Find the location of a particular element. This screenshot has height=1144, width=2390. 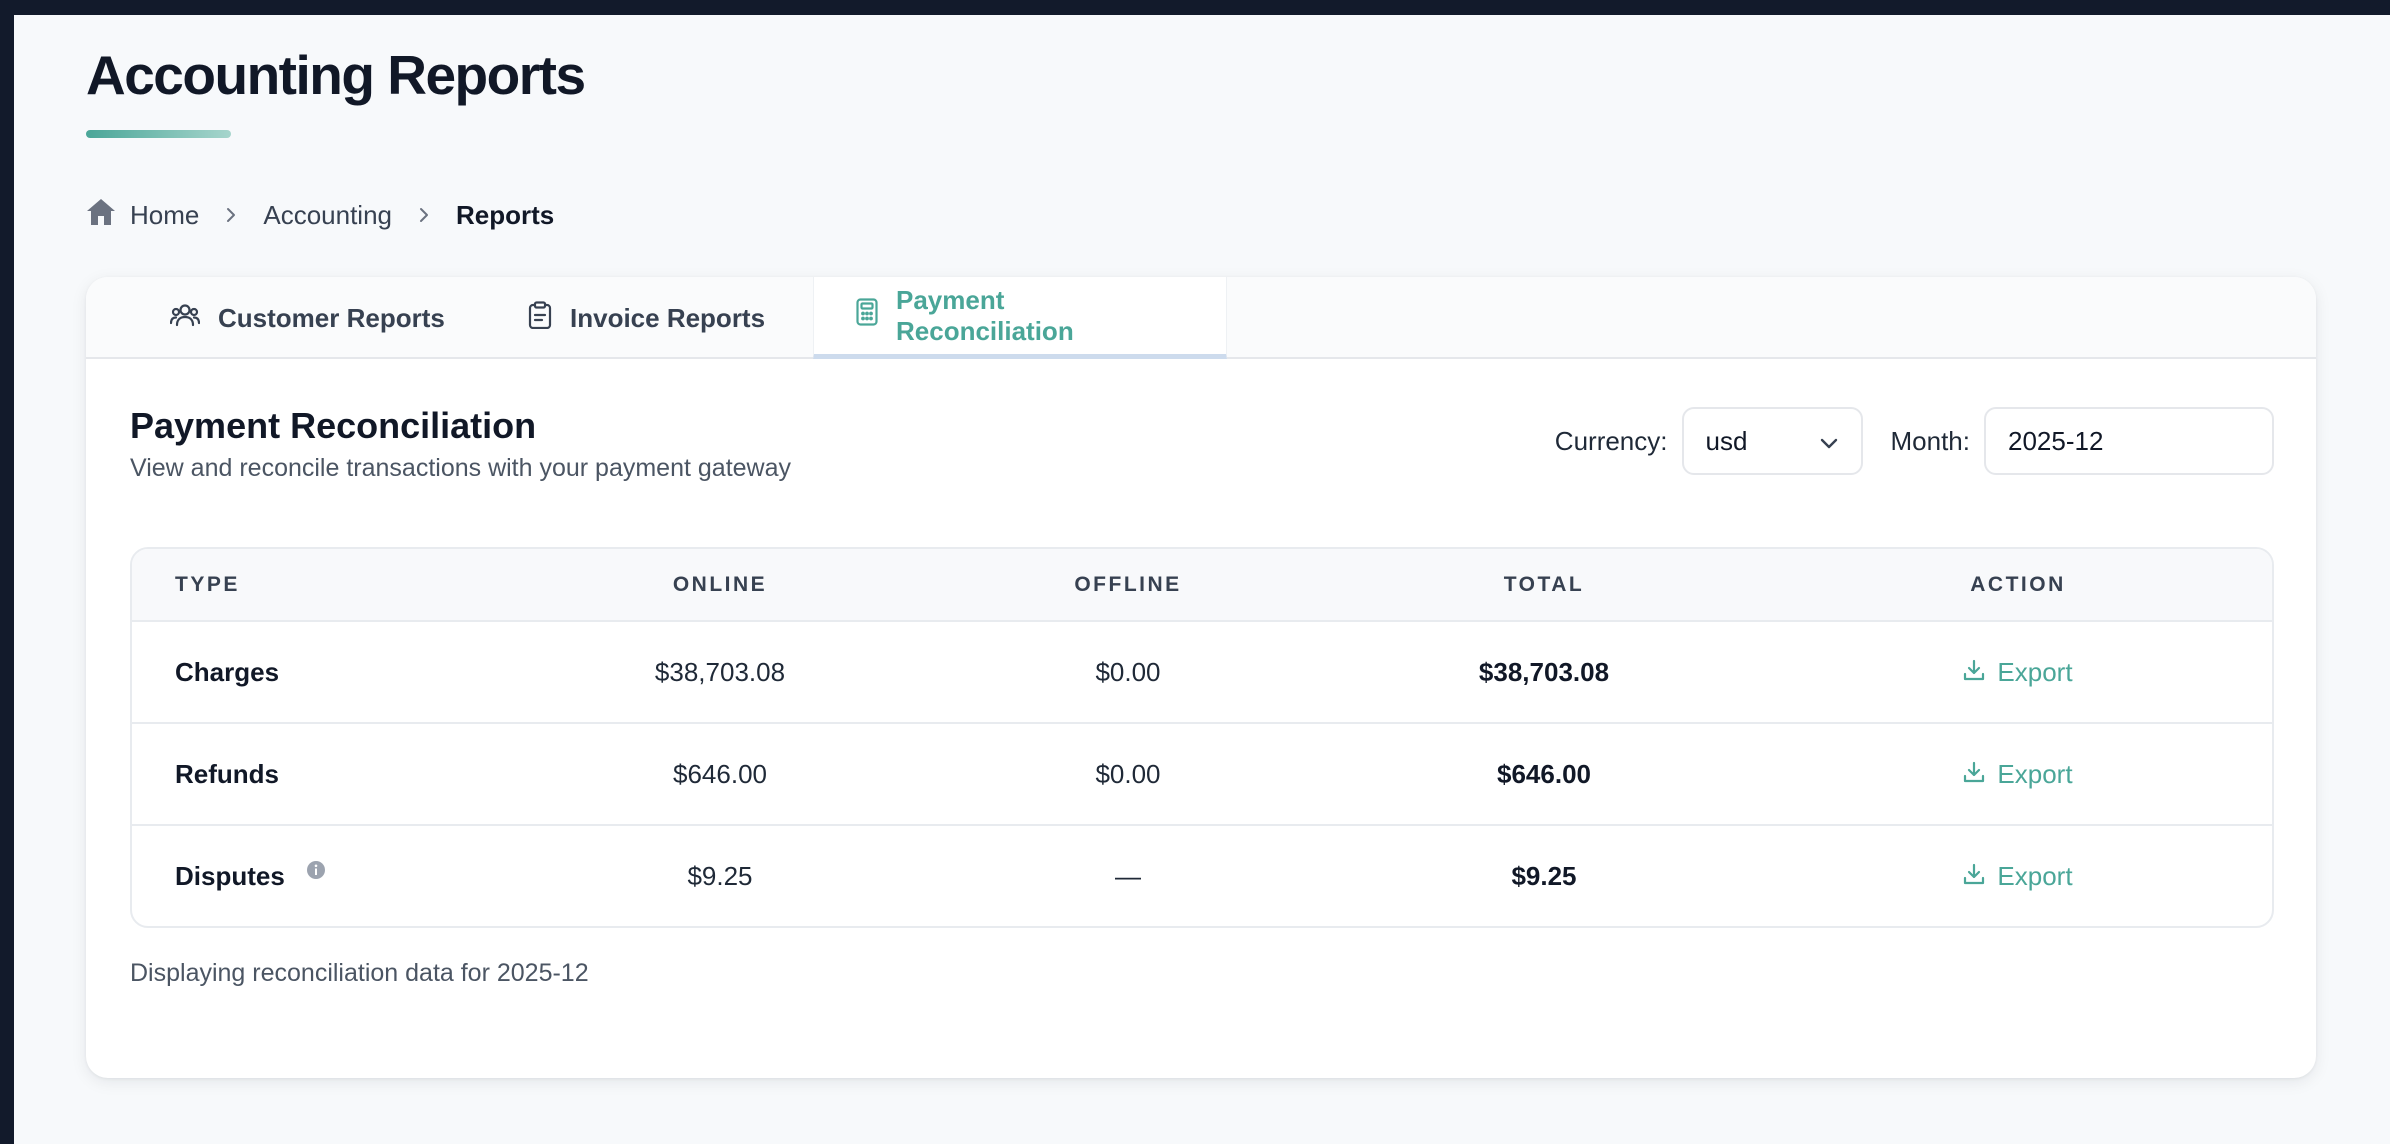

tab-label: Invoice Reports is located at coordinates (668, 317).